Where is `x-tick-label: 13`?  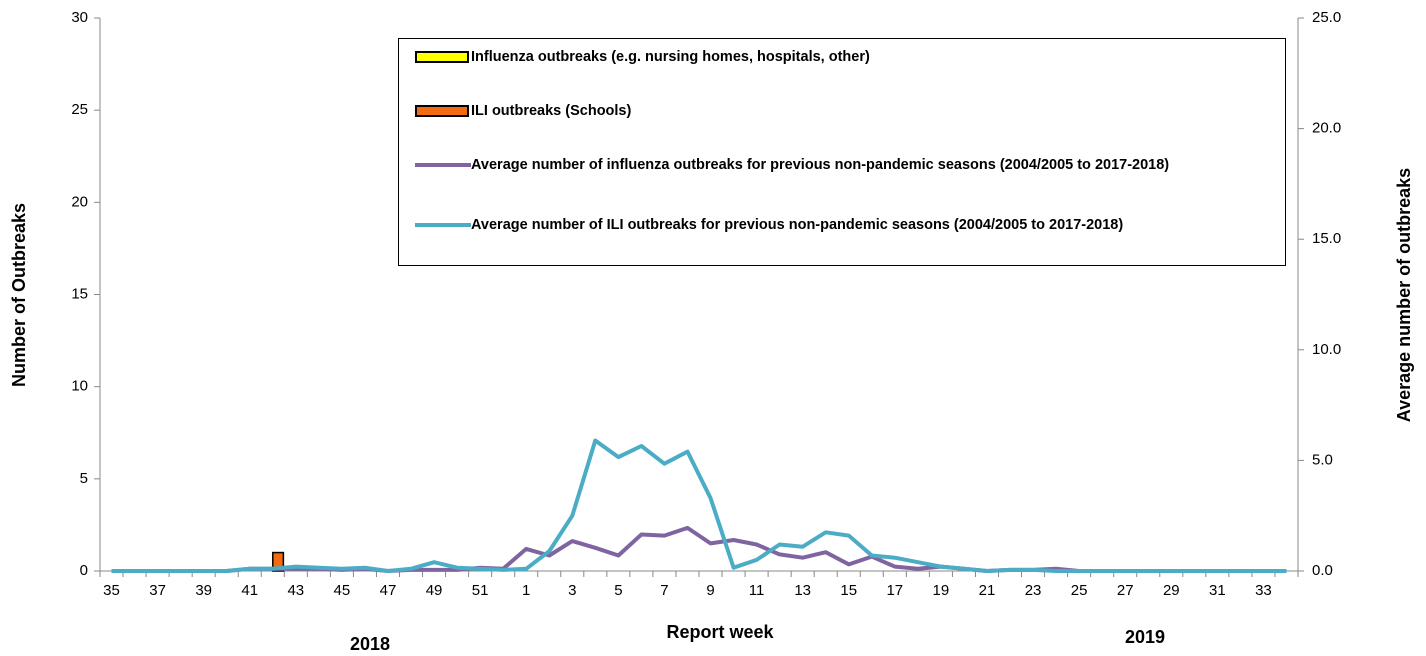 x-tick-label: 13 is located at coordinates (802, 590).